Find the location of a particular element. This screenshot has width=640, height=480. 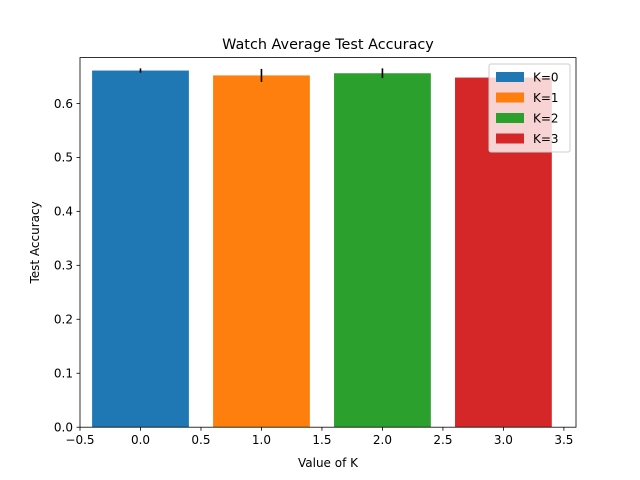

legend-label: K=3 is located at coordinates (546, 139).